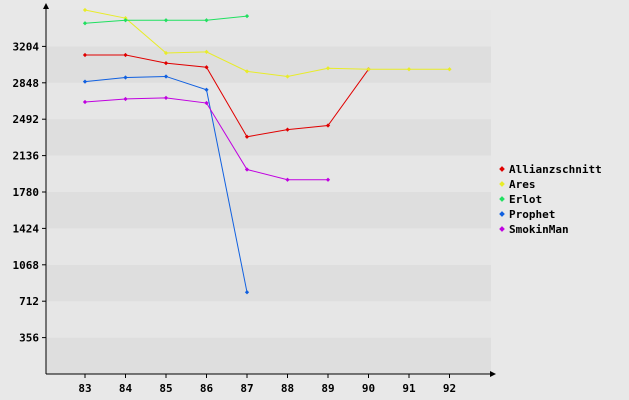 The height and width of the screenshot is (400, 629). Describe the element at coordinates (493, 374) in the screenshot. I see `x-axis-arrow` at that location.